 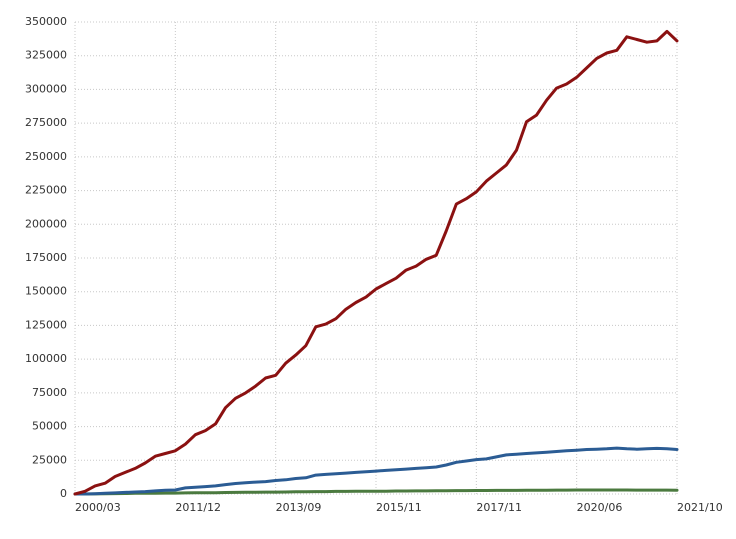 I want to click on x-tick-label: 2015/11, so click(x=399, y=507).